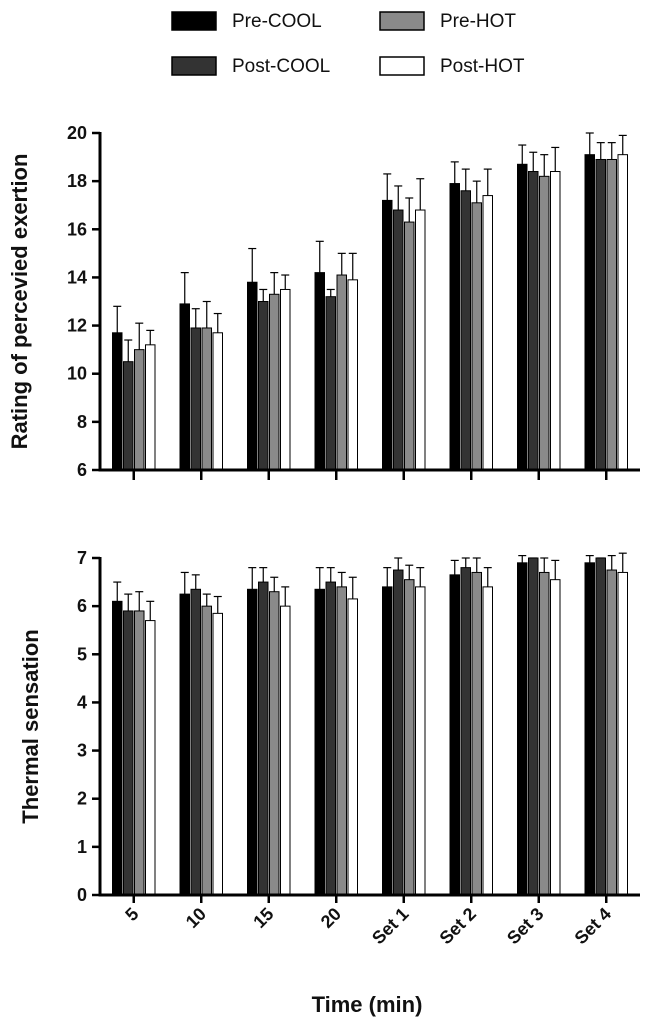 The image size is (649, 1033). Describe the element at coordinates (82, 847) in the screenshot. I see `y-tick-label: 1` at that location.